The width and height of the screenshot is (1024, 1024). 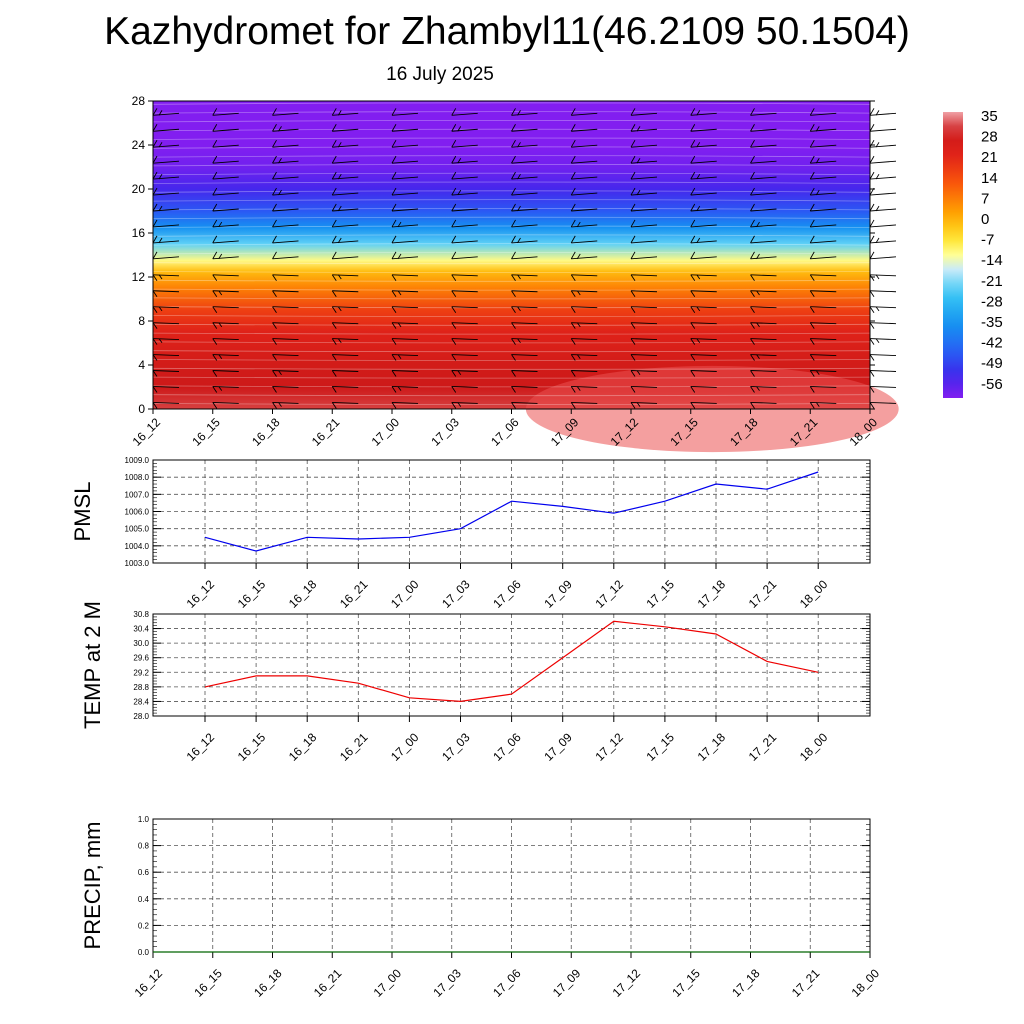 What do you see at coordinates (814, 594) in the screenshot?
I see `x-tick-label: 18_00` at bounding box center [814, 594].